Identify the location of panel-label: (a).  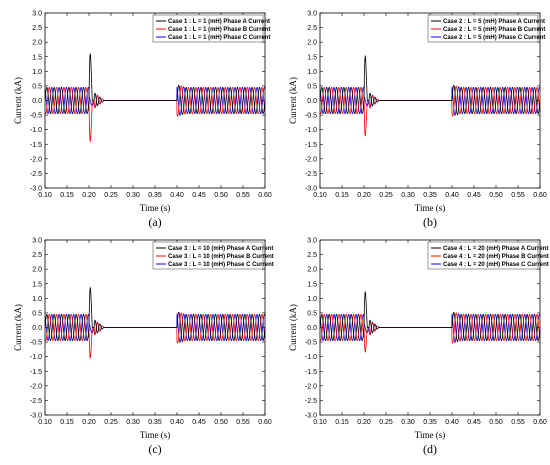
(154, 222).